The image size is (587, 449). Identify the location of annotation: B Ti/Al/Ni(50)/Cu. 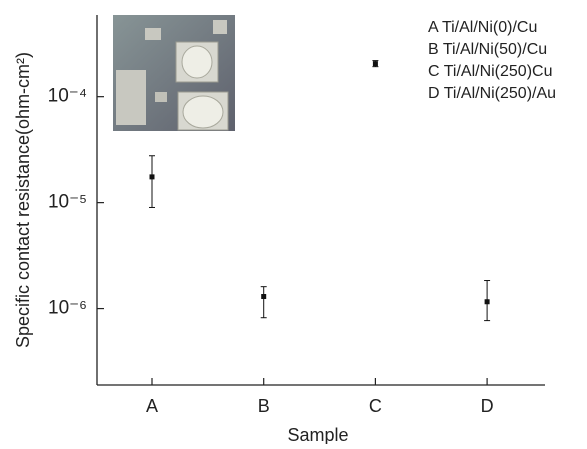
(487, 49).